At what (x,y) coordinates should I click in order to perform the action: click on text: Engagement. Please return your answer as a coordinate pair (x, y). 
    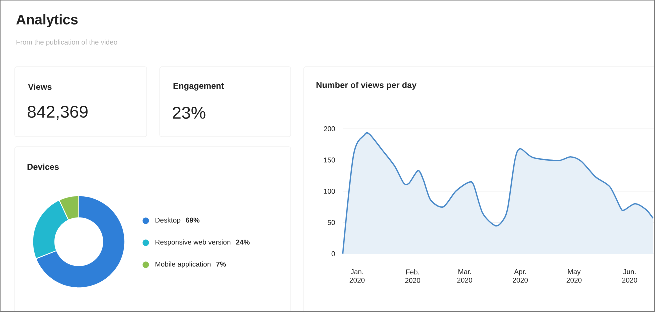
    Looking at the image, I should click on (199, 87).